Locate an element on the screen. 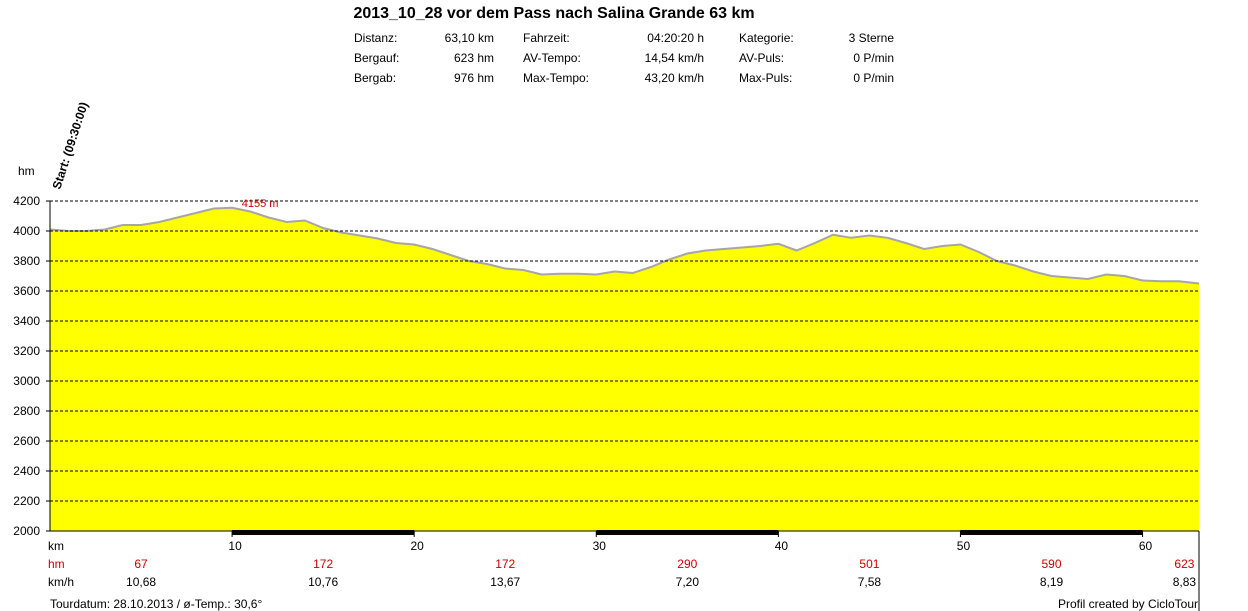 The width and height of the screenshot is (1248, 611). y-tick-label: 3600 is located at coordinates (26, 291).